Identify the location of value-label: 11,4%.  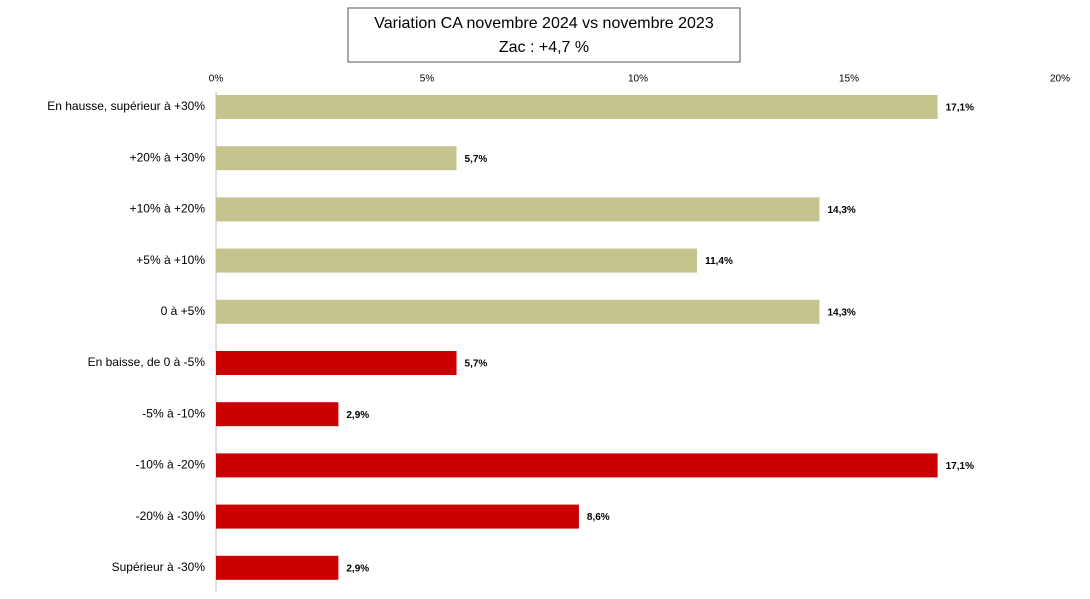
(719, 261).